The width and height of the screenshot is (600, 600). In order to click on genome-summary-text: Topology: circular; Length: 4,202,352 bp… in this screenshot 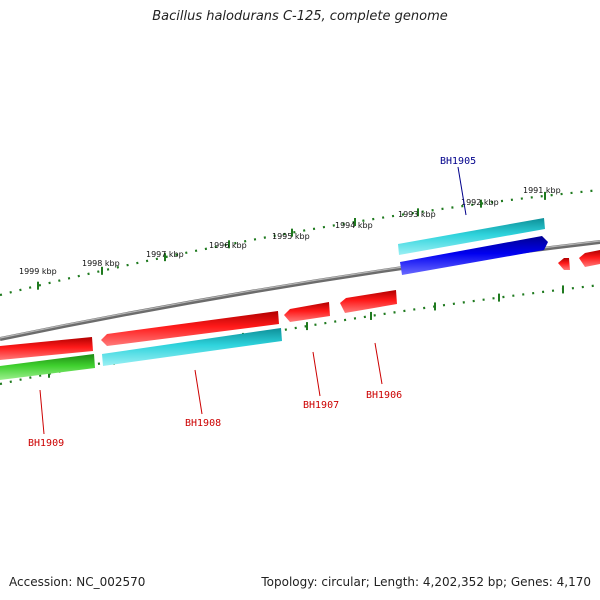, I will do `click(426, 582)`.